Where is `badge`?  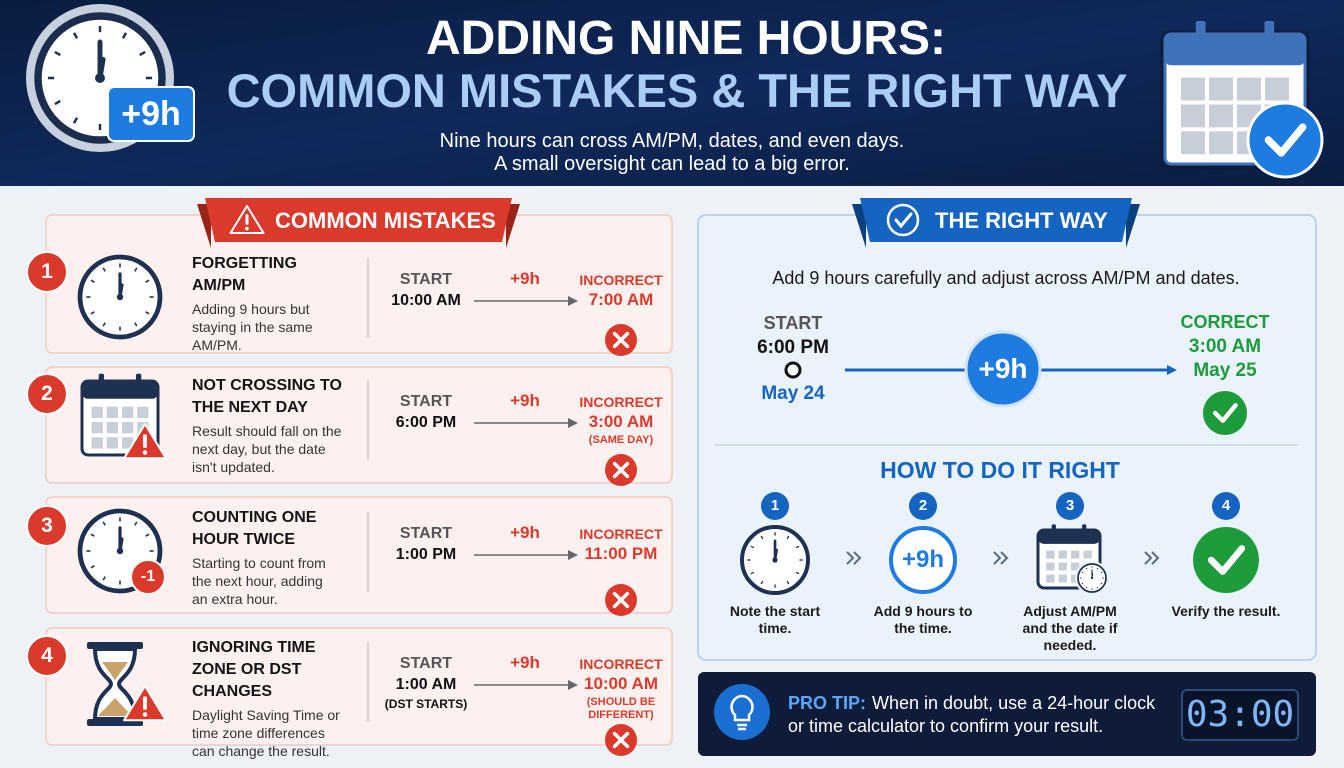 badge is located at coordinates (151, 114).